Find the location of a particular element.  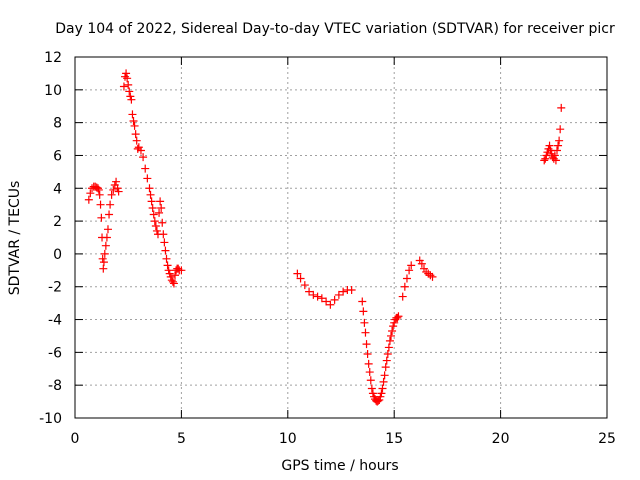

y-tick-label: 10 is located at coordinates (53, 91).